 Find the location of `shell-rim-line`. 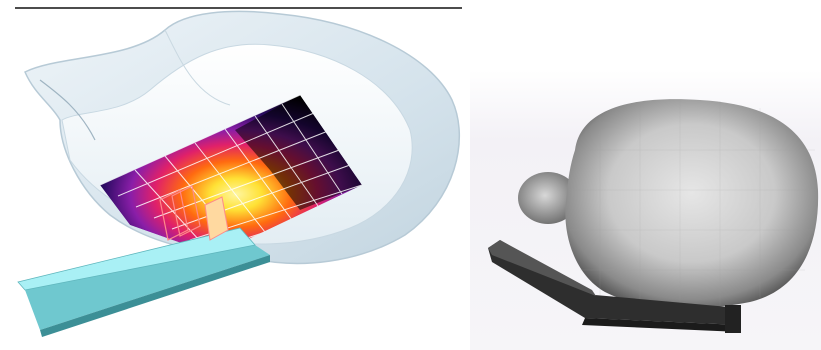

shell-rim-line is located at coordinates (67, 110).